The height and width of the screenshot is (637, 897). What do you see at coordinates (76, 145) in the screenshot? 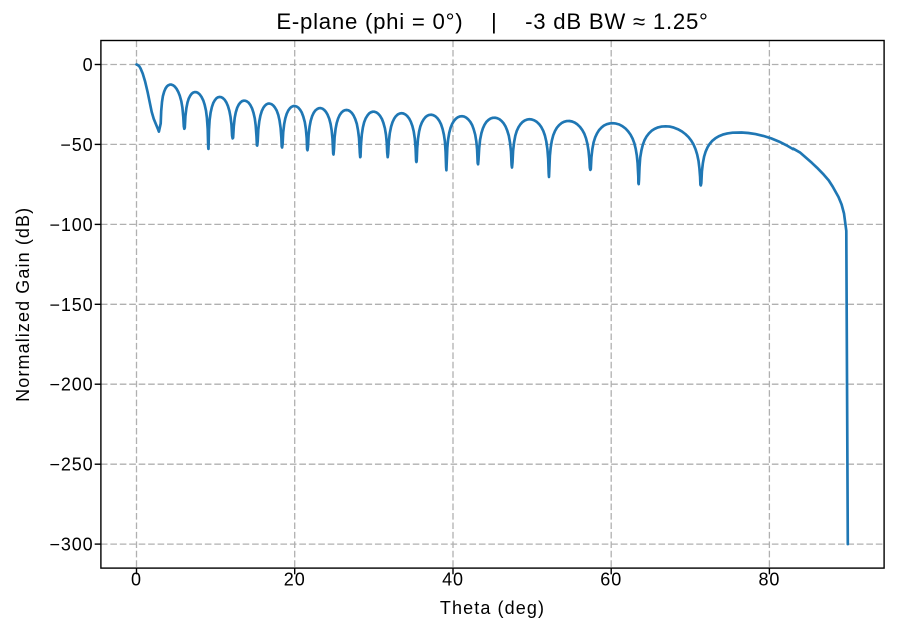
I see `svg-text: −50` at bounding box center [76, 145].